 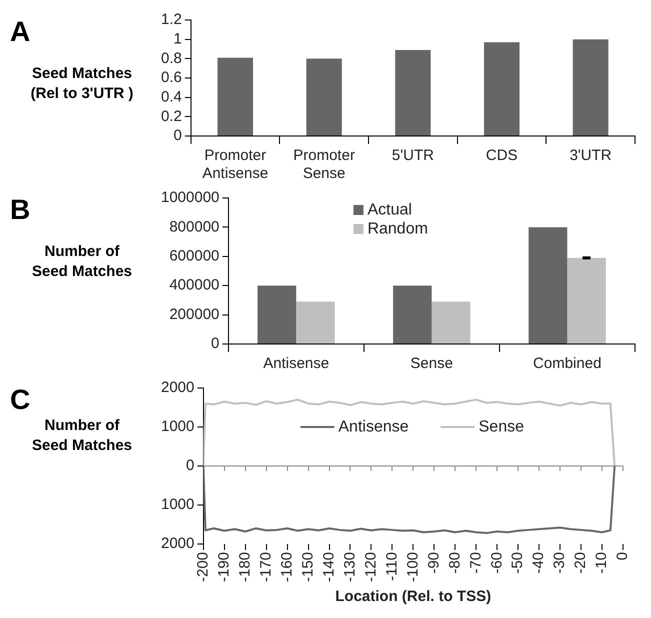 I want to click on x-tick-label: -40, so click(x=539, y=563).